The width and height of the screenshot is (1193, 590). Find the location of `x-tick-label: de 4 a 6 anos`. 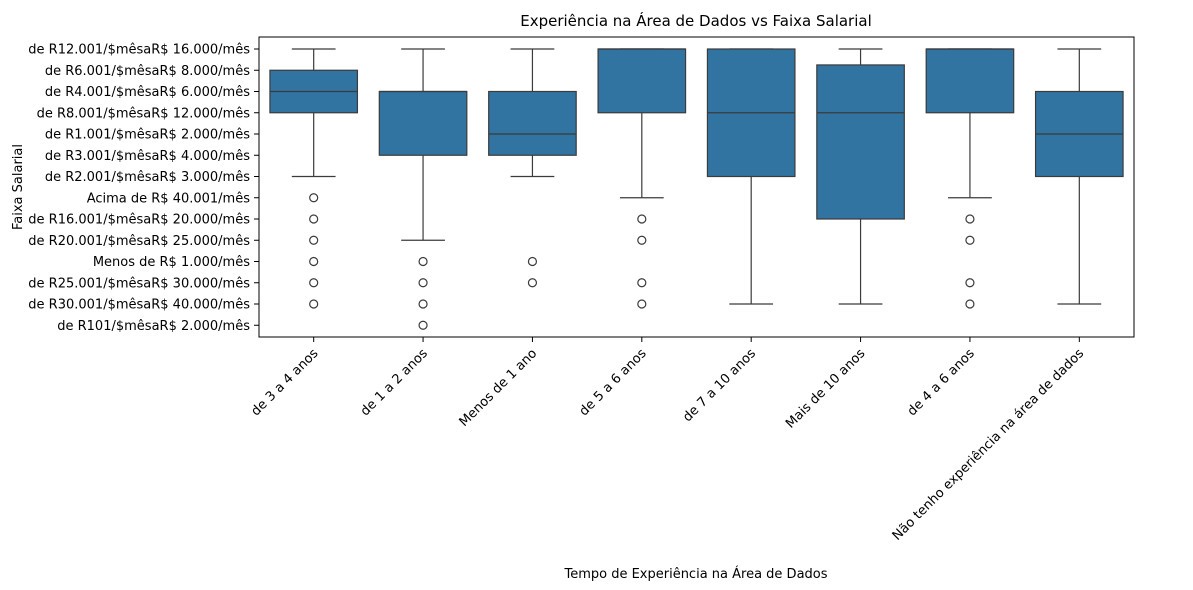

x-tick-label: de 4 a 6 anos is located at coordinates (941, 382).